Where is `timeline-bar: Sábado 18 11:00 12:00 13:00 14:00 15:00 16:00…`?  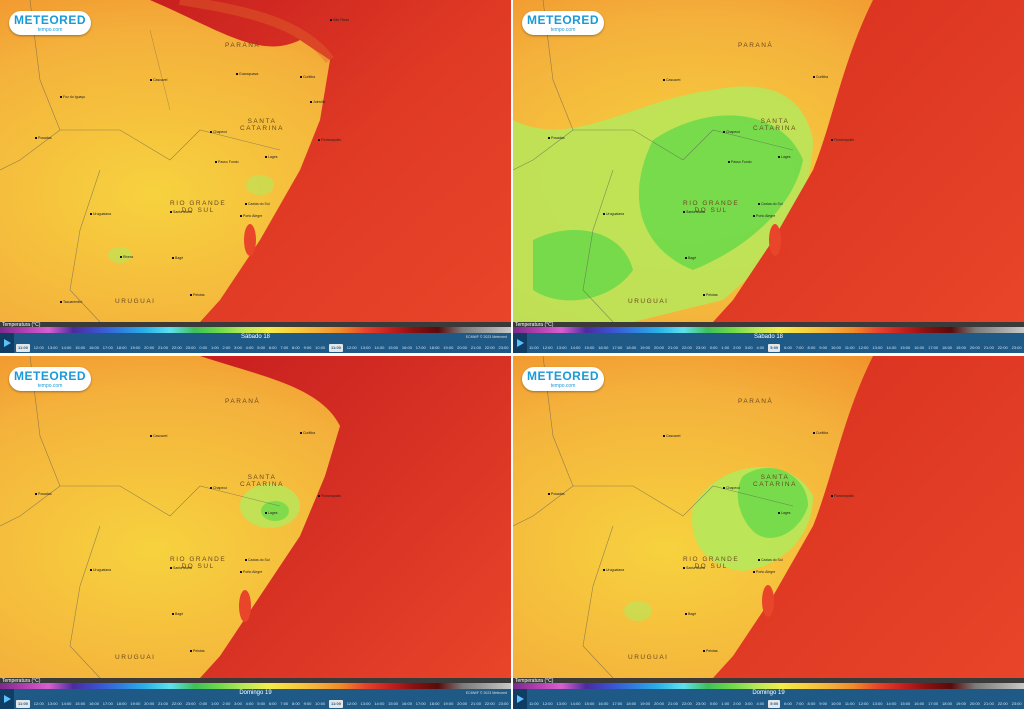
timeline-bar: Sábado 18 11:00 12:00 13:00 14:00 15:00 16:00… is located at coordinates (768, 343).